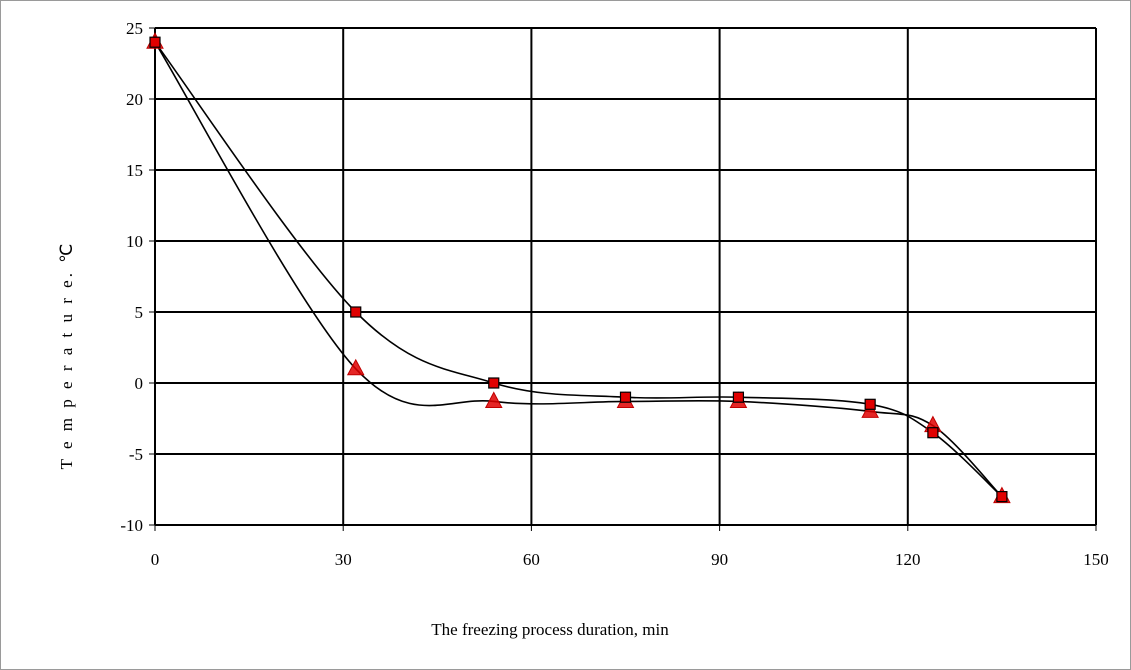 The image size is (1131, 670). Describe the element at coordinates (134, 241) in the screenshot. I see `y-tick-label: 10` at that location.